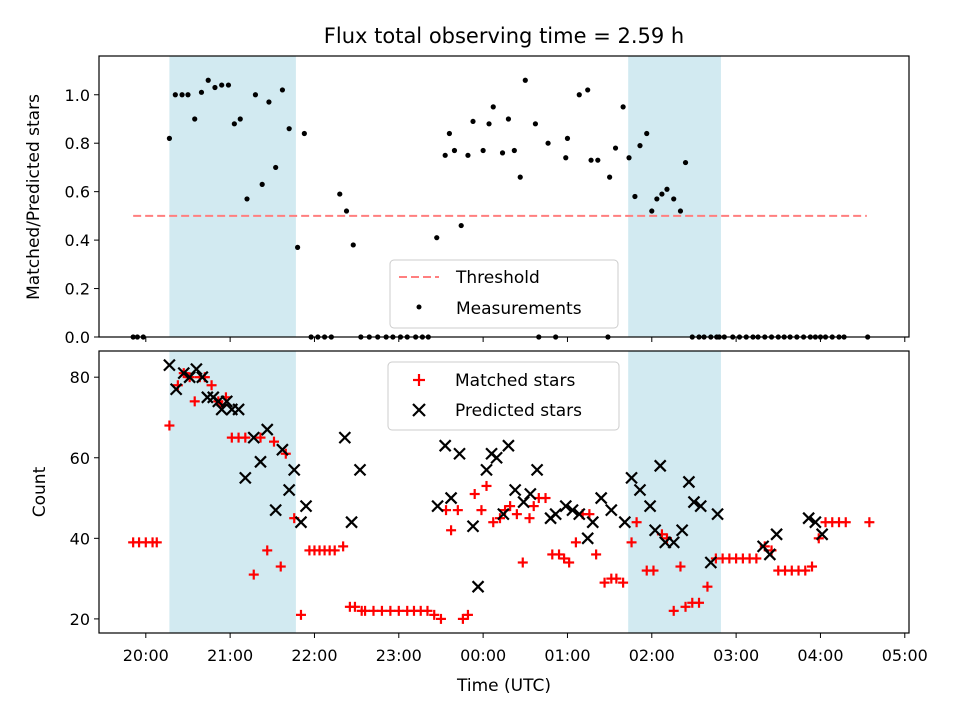  Describe the element at coordinates (77, 143) in the screenshot. I see `ratio-y-tick-label: 0.8` at that location.